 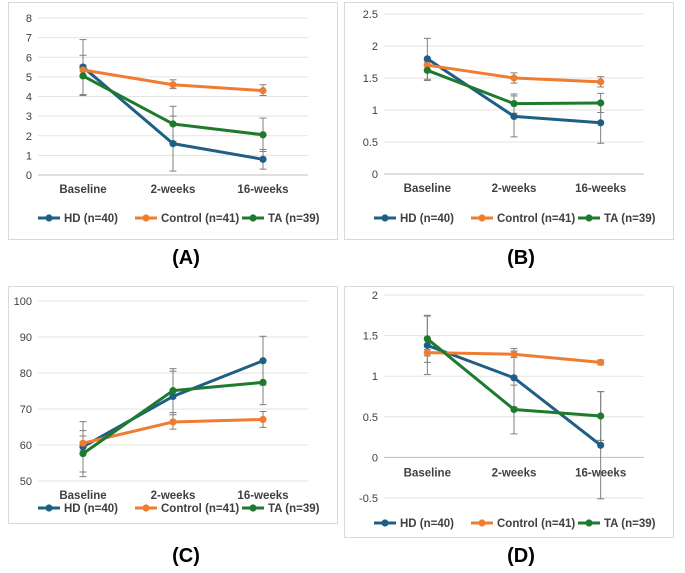 I want to click on panel-label-a: (A), so click(x=186, y=258).